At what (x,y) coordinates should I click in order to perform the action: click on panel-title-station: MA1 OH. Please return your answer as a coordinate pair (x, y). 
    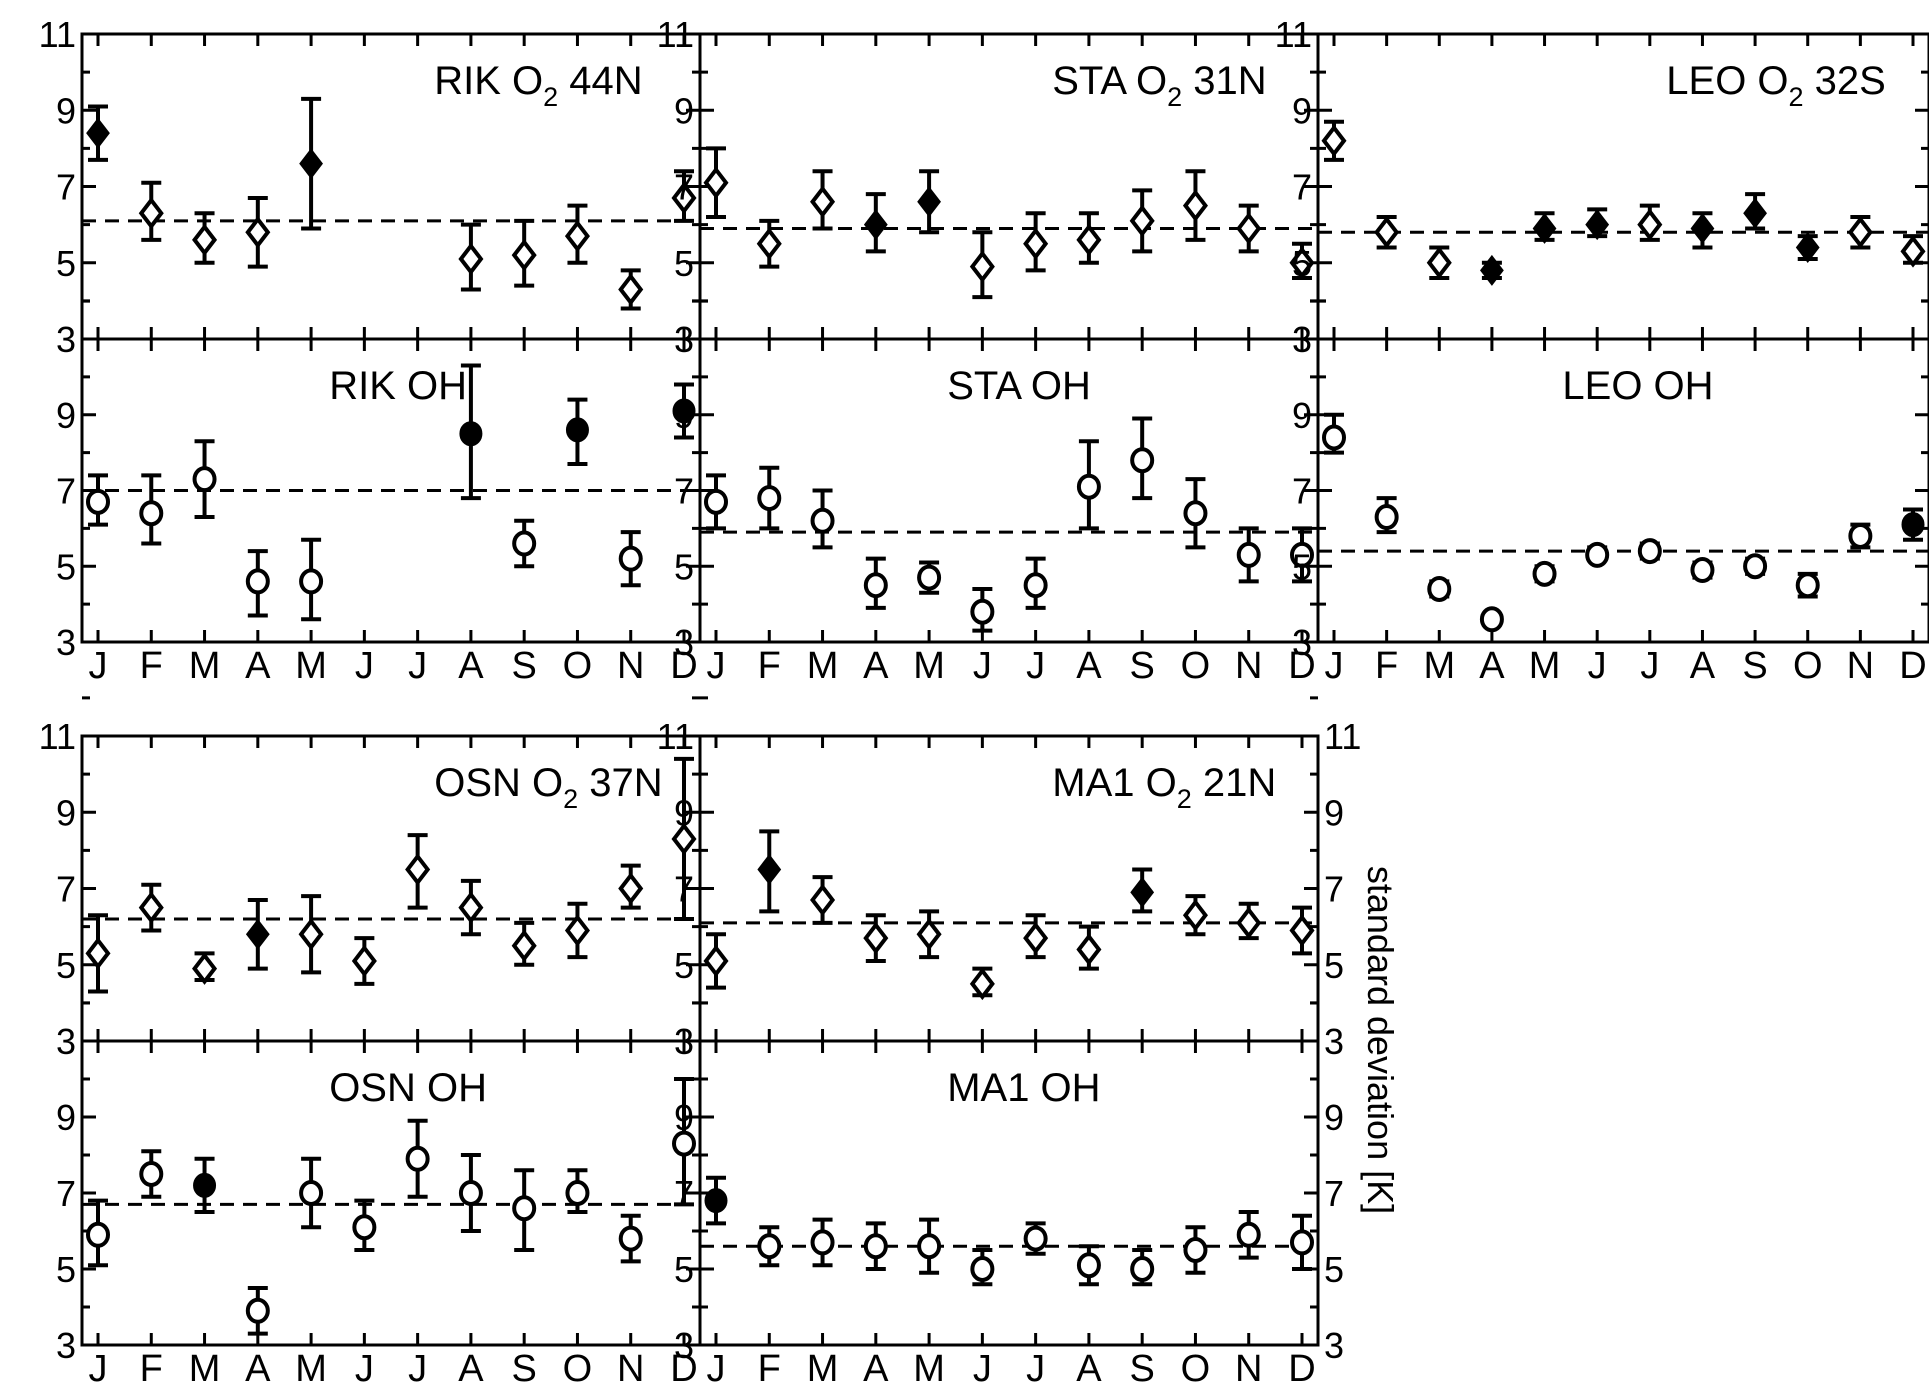
    Looking at the image, I should click on (1023, 1088).